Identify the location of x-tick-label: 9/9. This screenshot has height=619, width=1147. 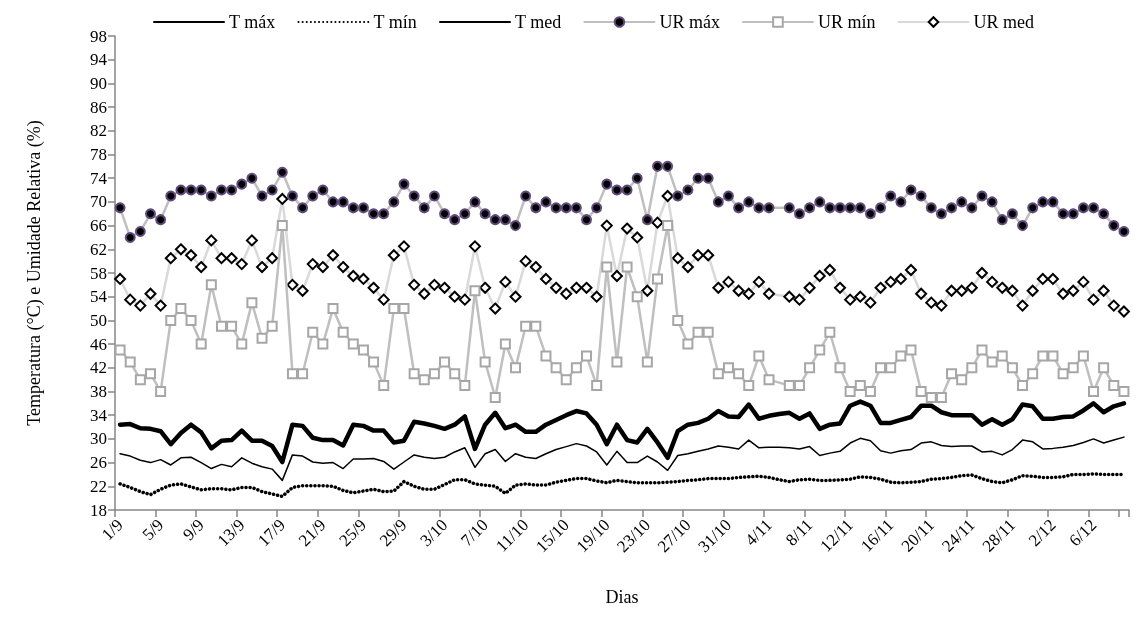
(193, 530).